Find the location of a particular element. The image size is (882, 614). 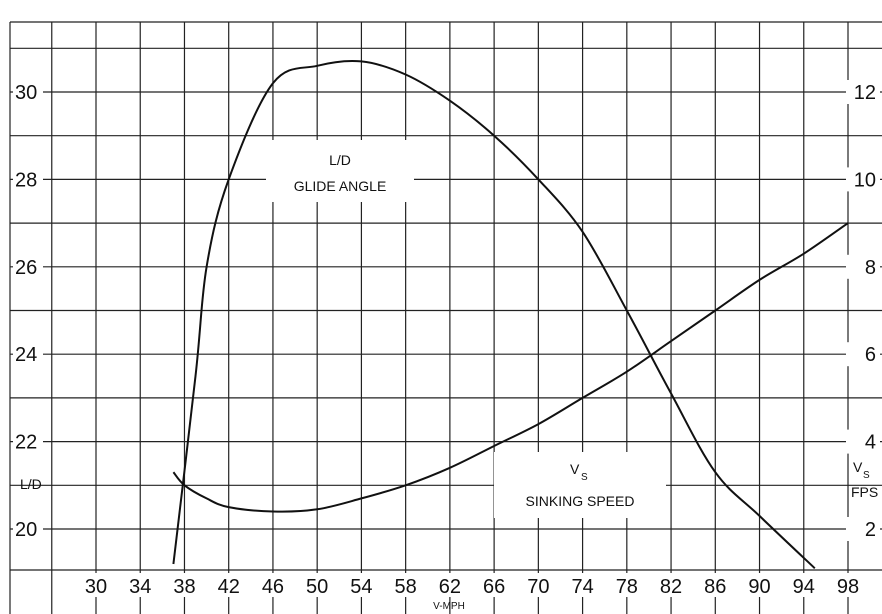

x-tick-label: 70 is located at coordinates (538, 587).